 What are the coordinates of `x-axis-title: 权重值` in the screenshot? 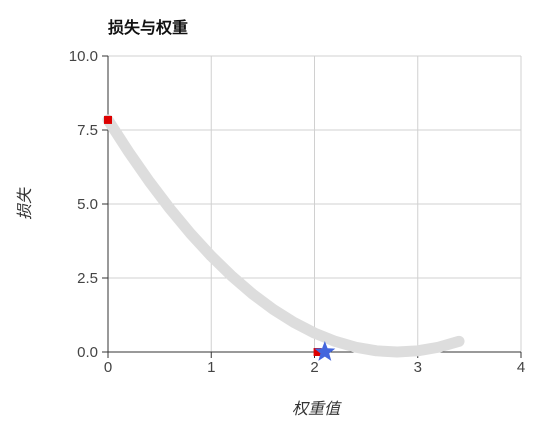 It's located at (317, 408).